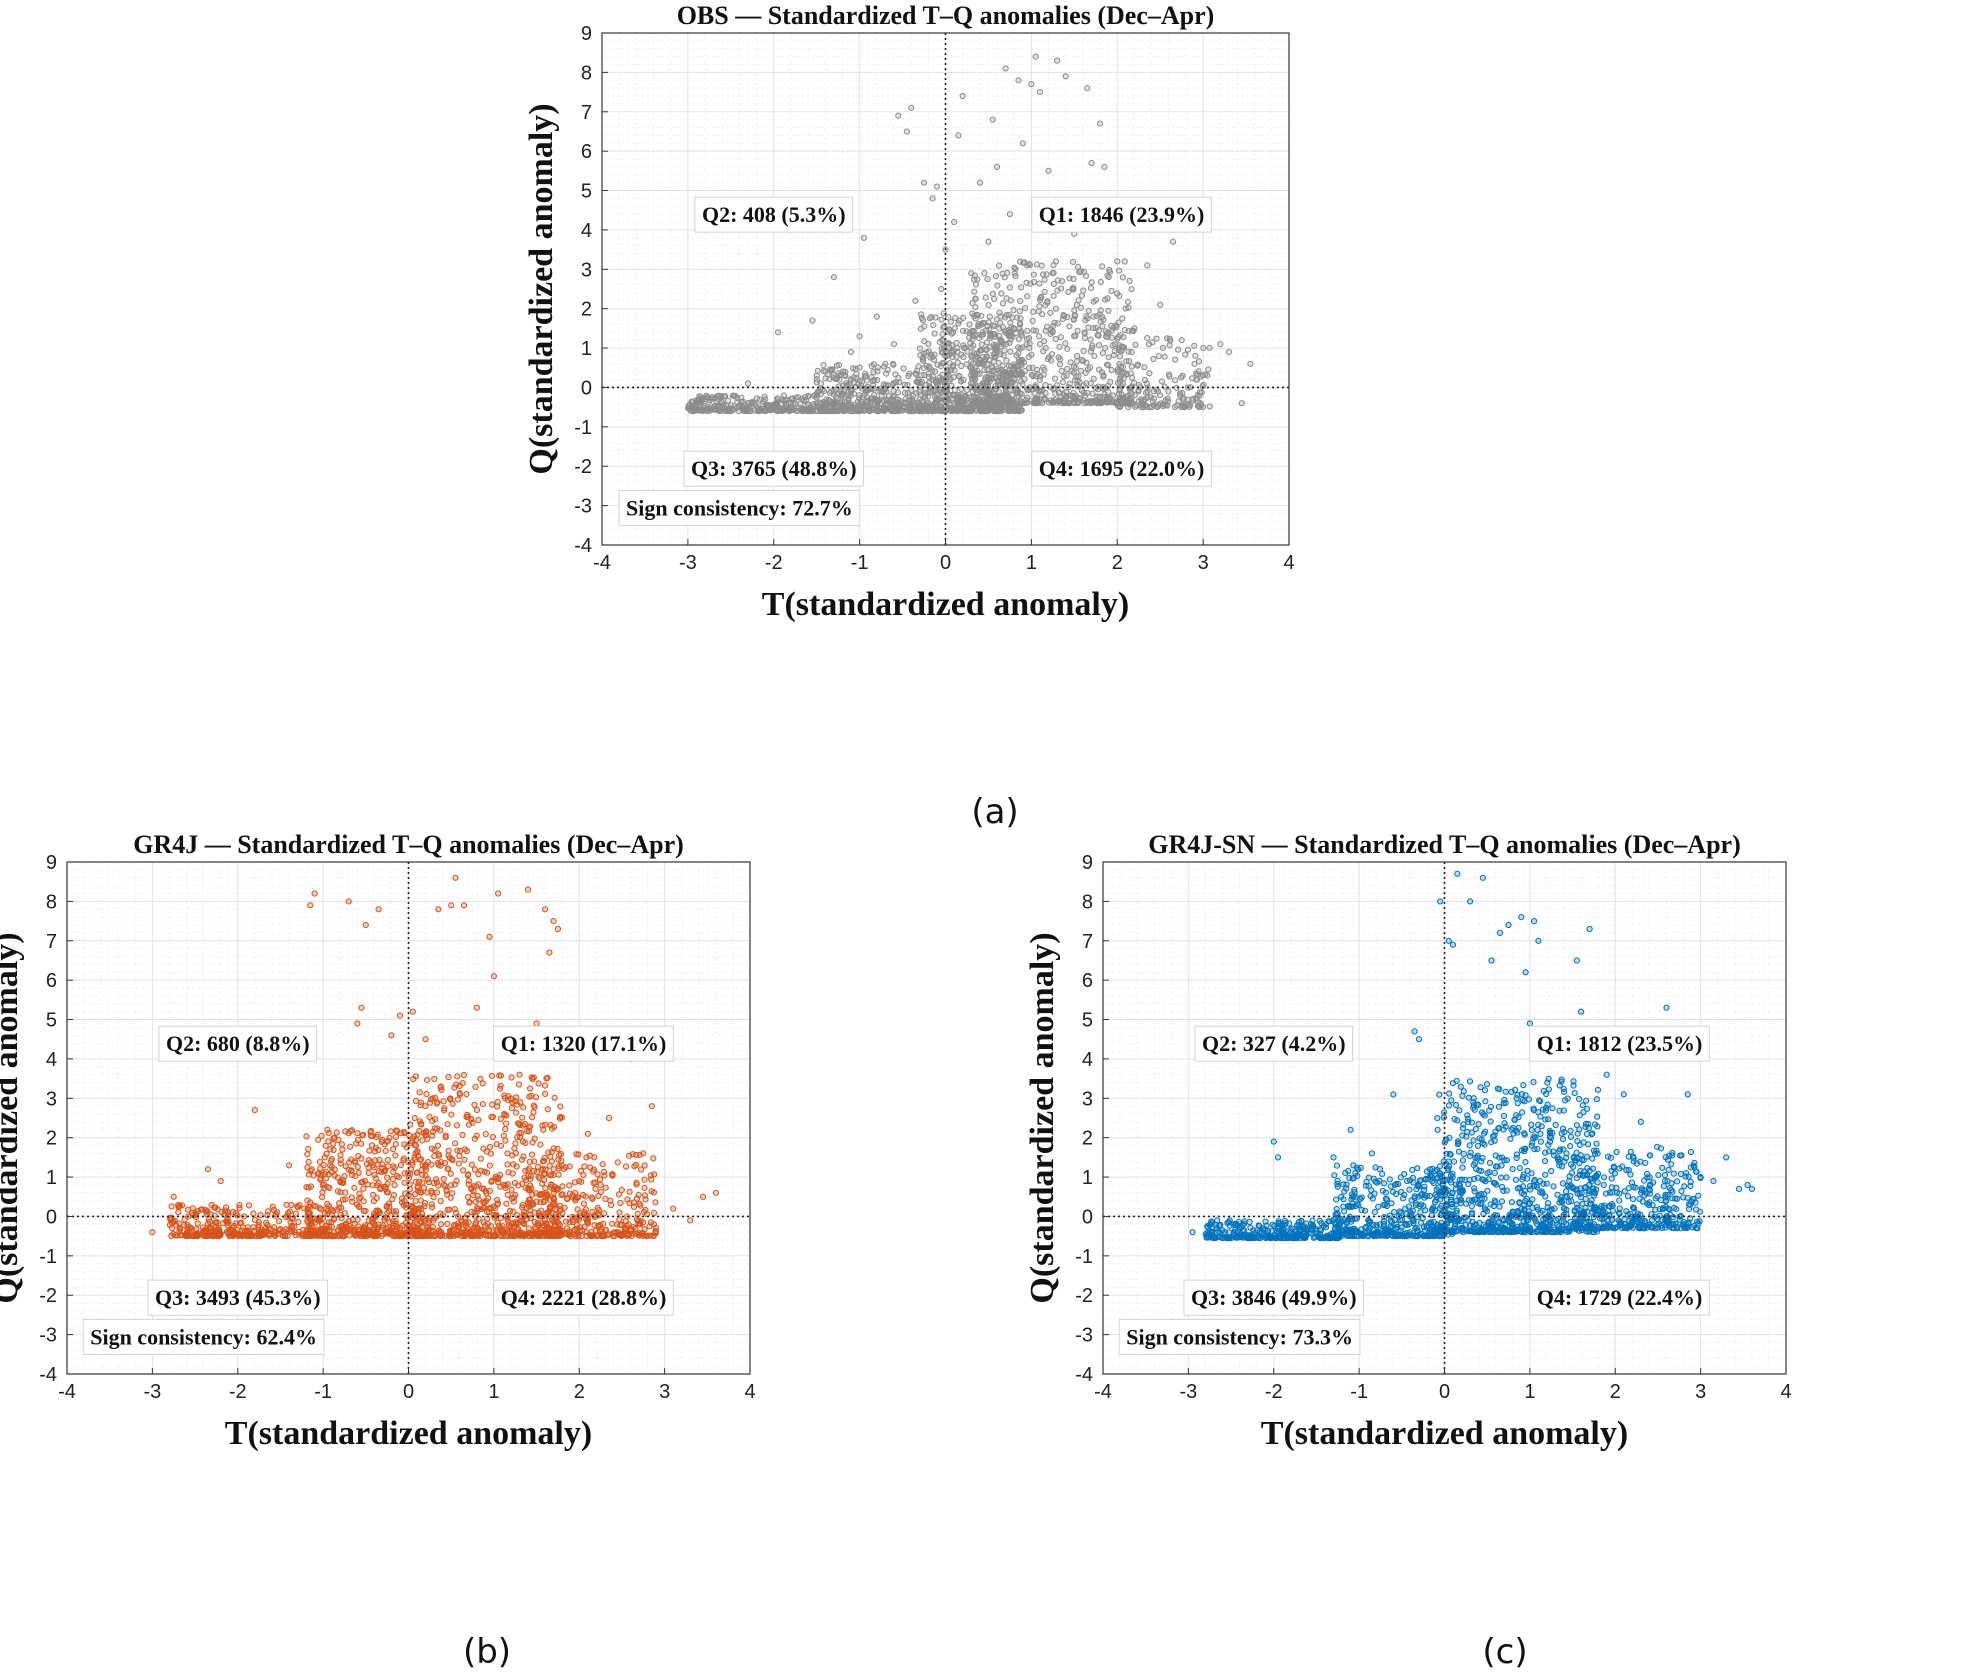  Describe the element at coordinates (541, 288) in the screenshot. I see `y-axis-label: Q(standardized anomaly)` at that location.